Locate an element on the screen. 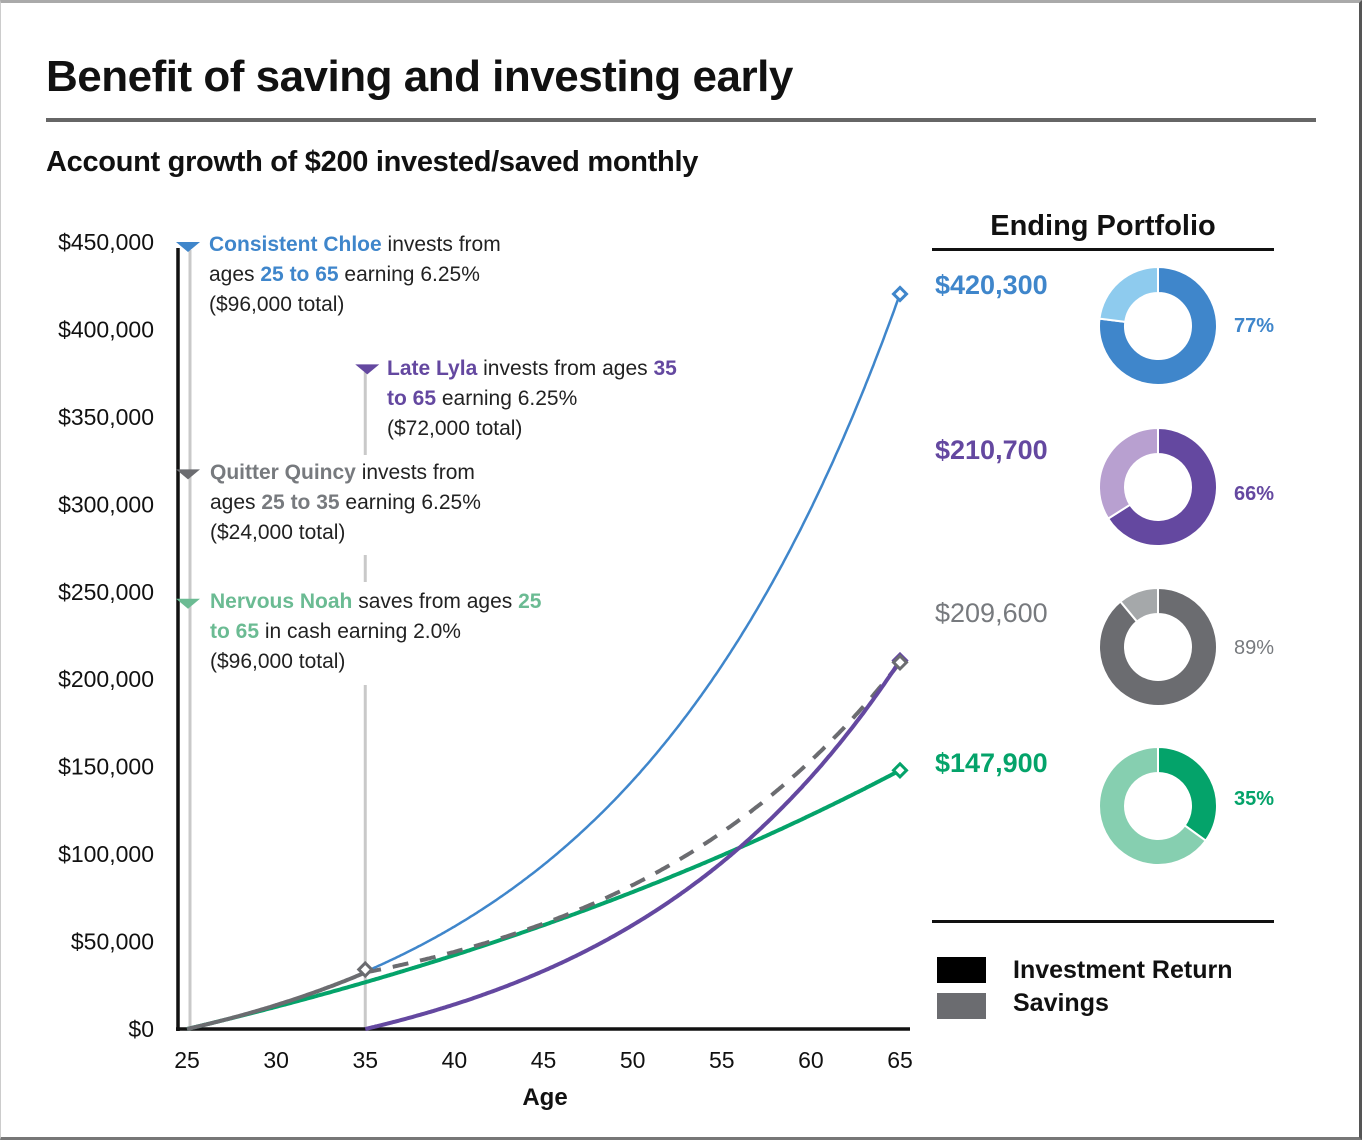 The width and height of the screenshot is (1362, 1140). y-tick-label: $450,000 is located at coordinates (106, 242).